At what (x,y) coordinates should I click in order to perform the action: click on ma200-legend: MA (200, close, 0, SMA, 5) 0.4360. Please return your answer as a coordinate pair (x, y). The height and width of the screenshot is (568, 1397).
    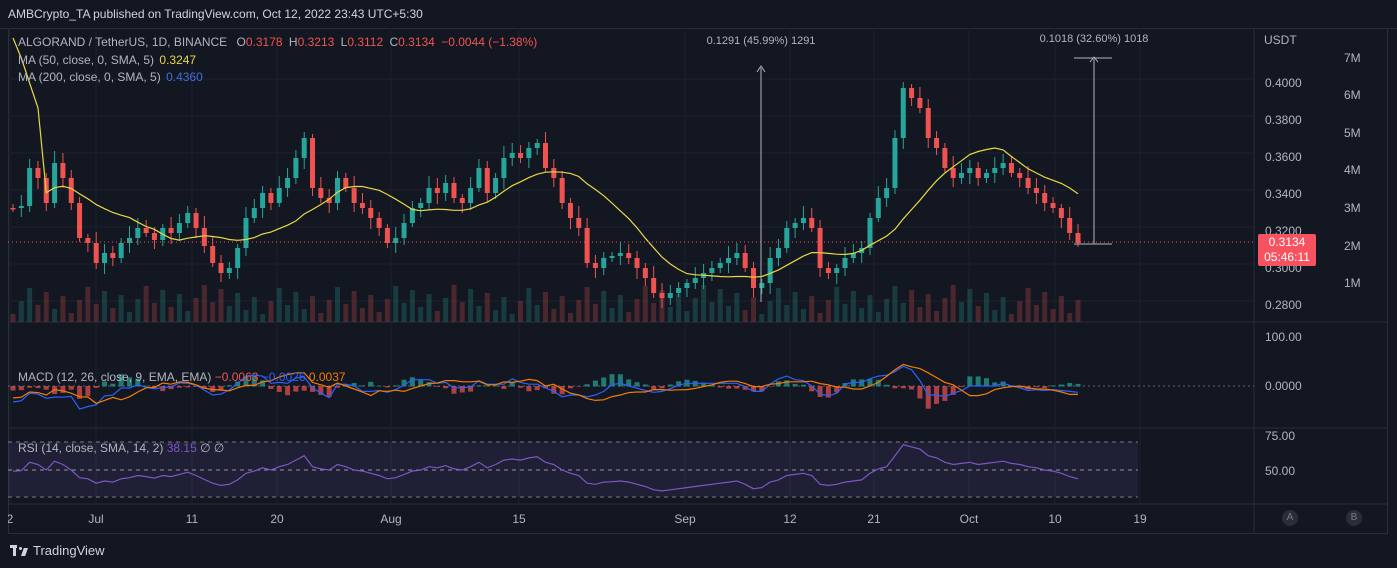
    Looking at the image, I should click on (110, 77).